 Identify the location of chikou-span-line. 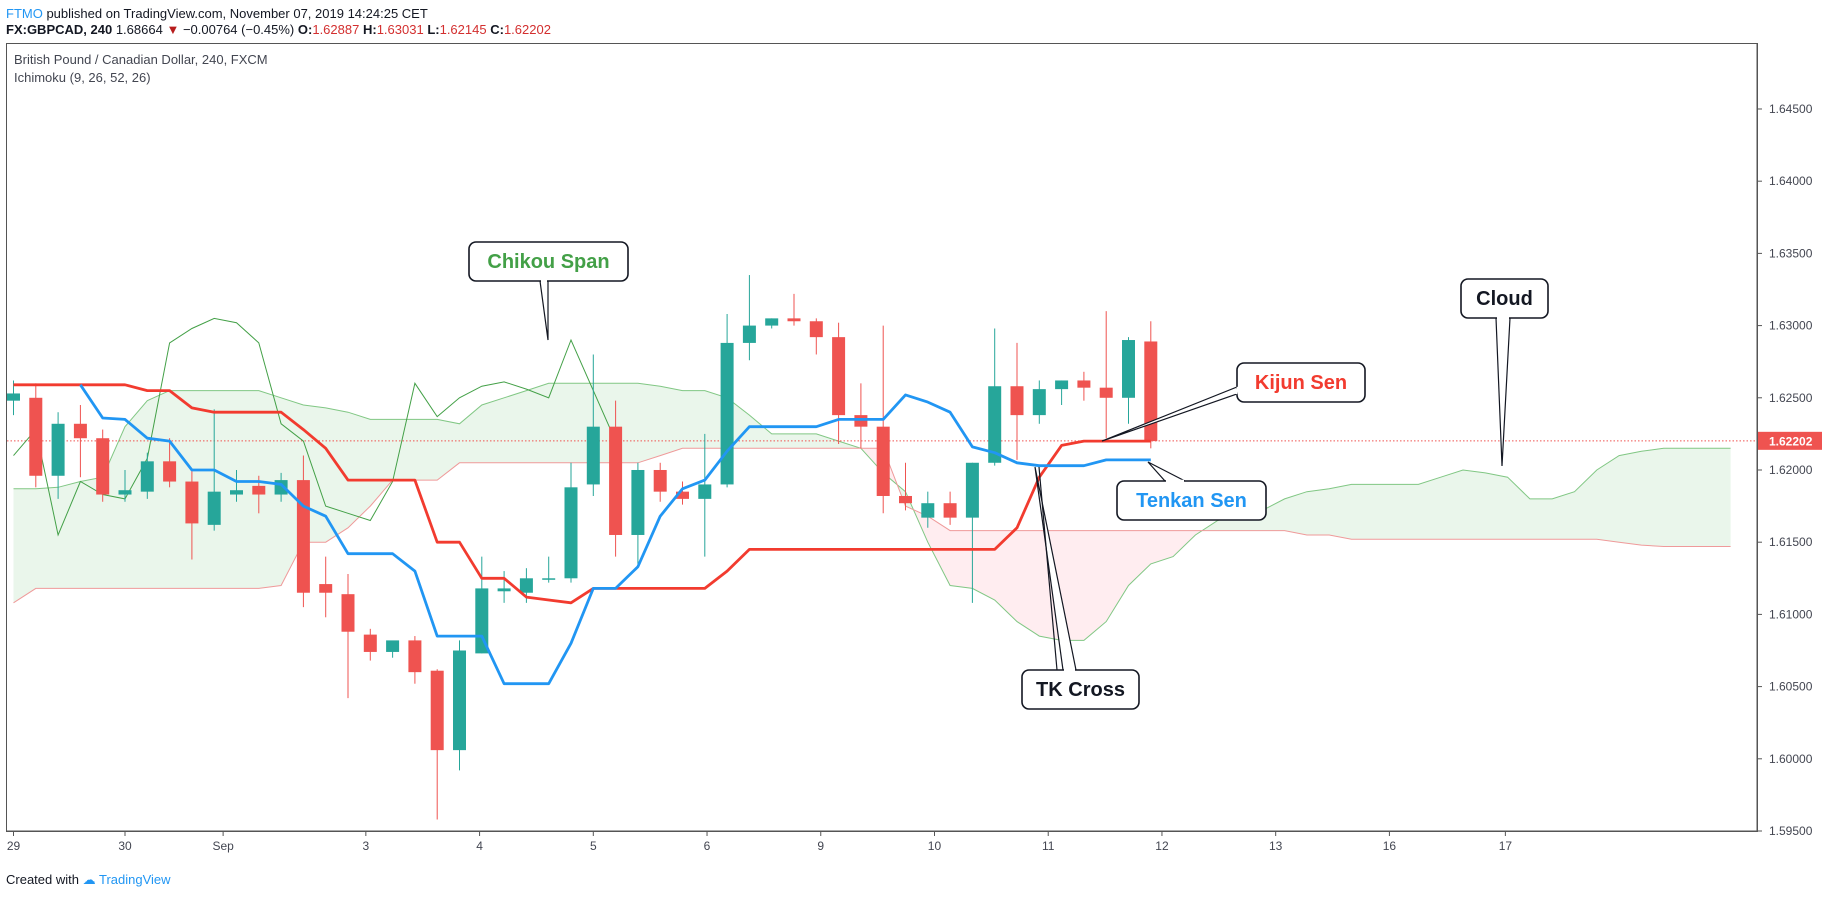
(315, 427).